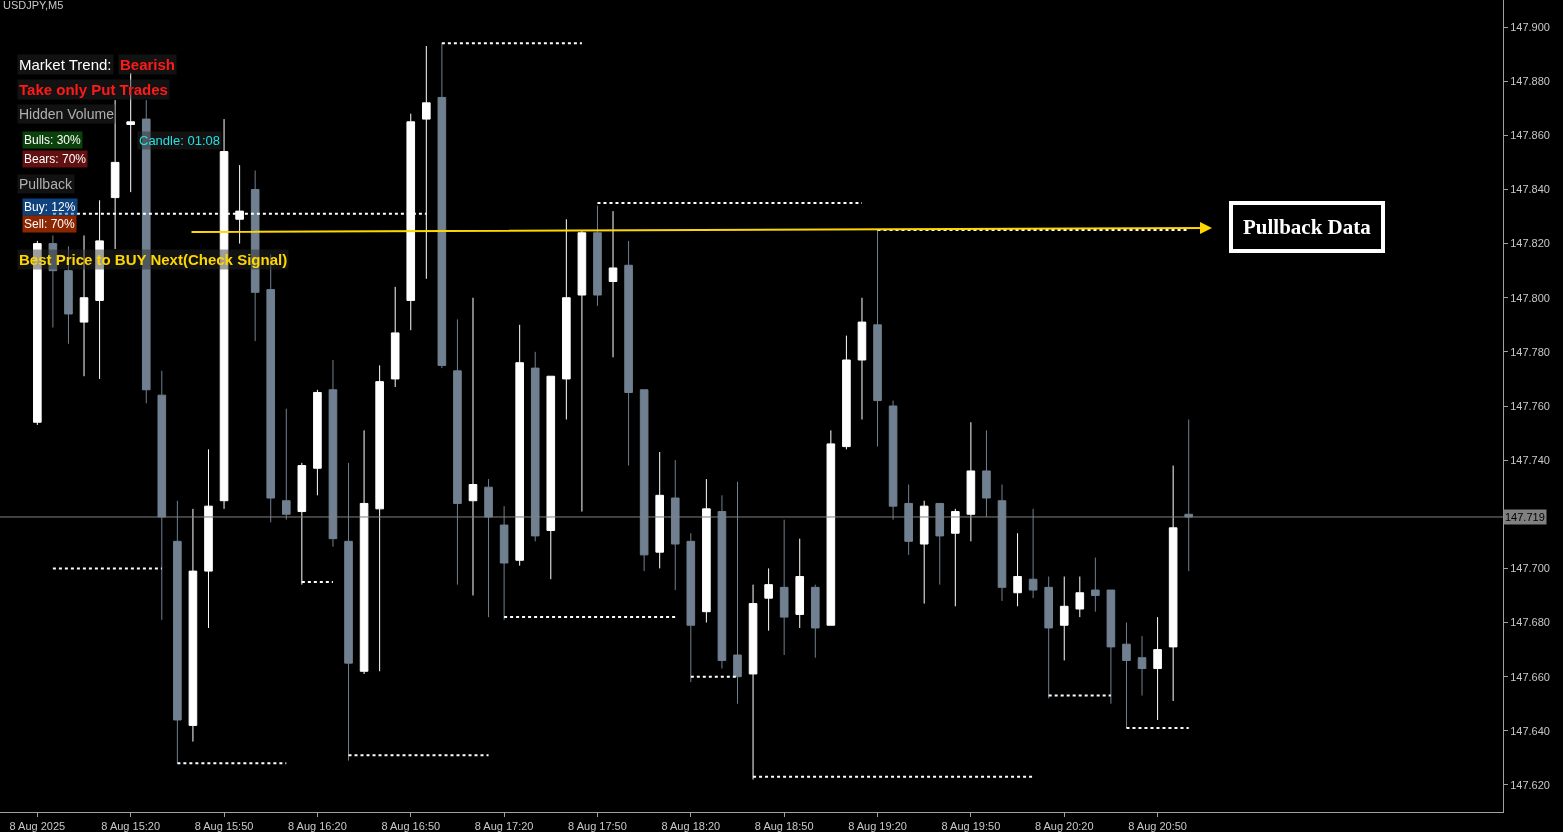 Image resolution: width=1563 pixels, height=832 pixels. What do you see at coordinates (65, 64) in the screenshot?
I see `annotation: Market Trend:` at bounding box center [65, 64].